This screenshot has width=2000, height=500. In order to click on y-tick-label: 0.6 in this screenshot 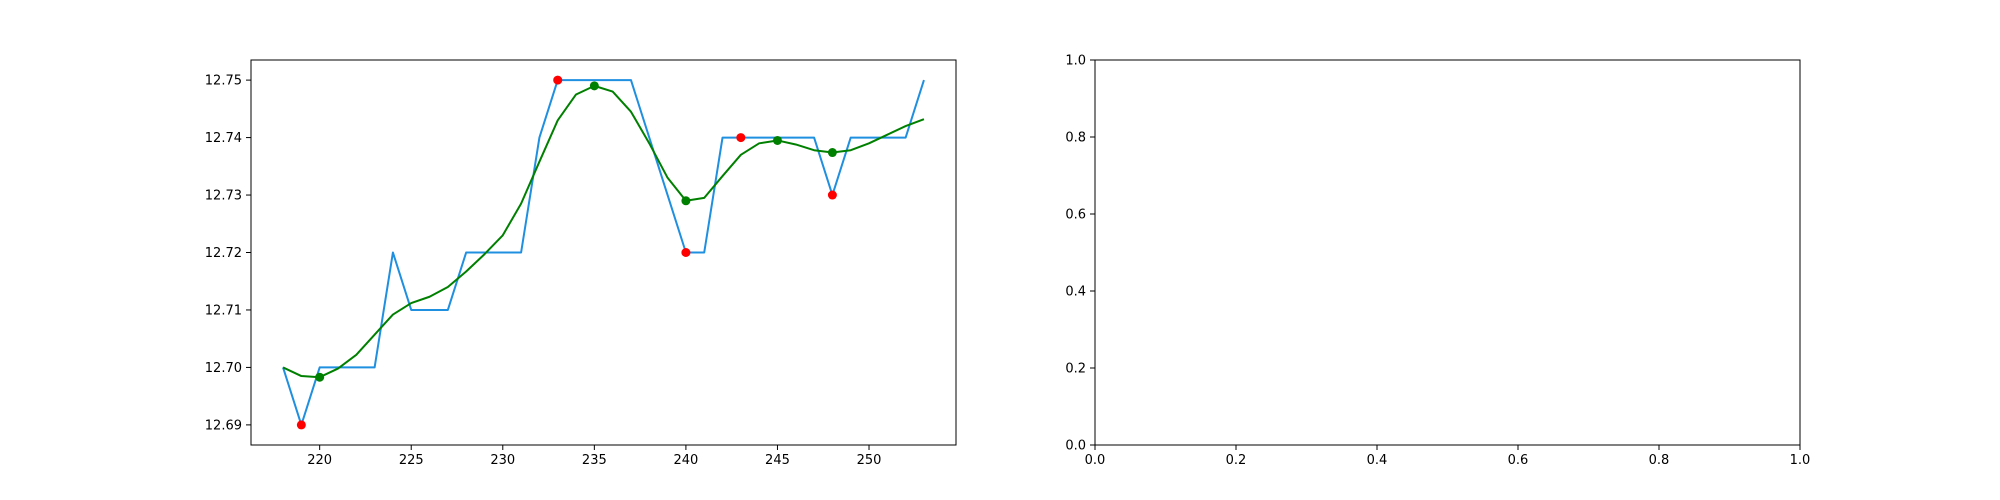, I will do `click(1075, 215)`.